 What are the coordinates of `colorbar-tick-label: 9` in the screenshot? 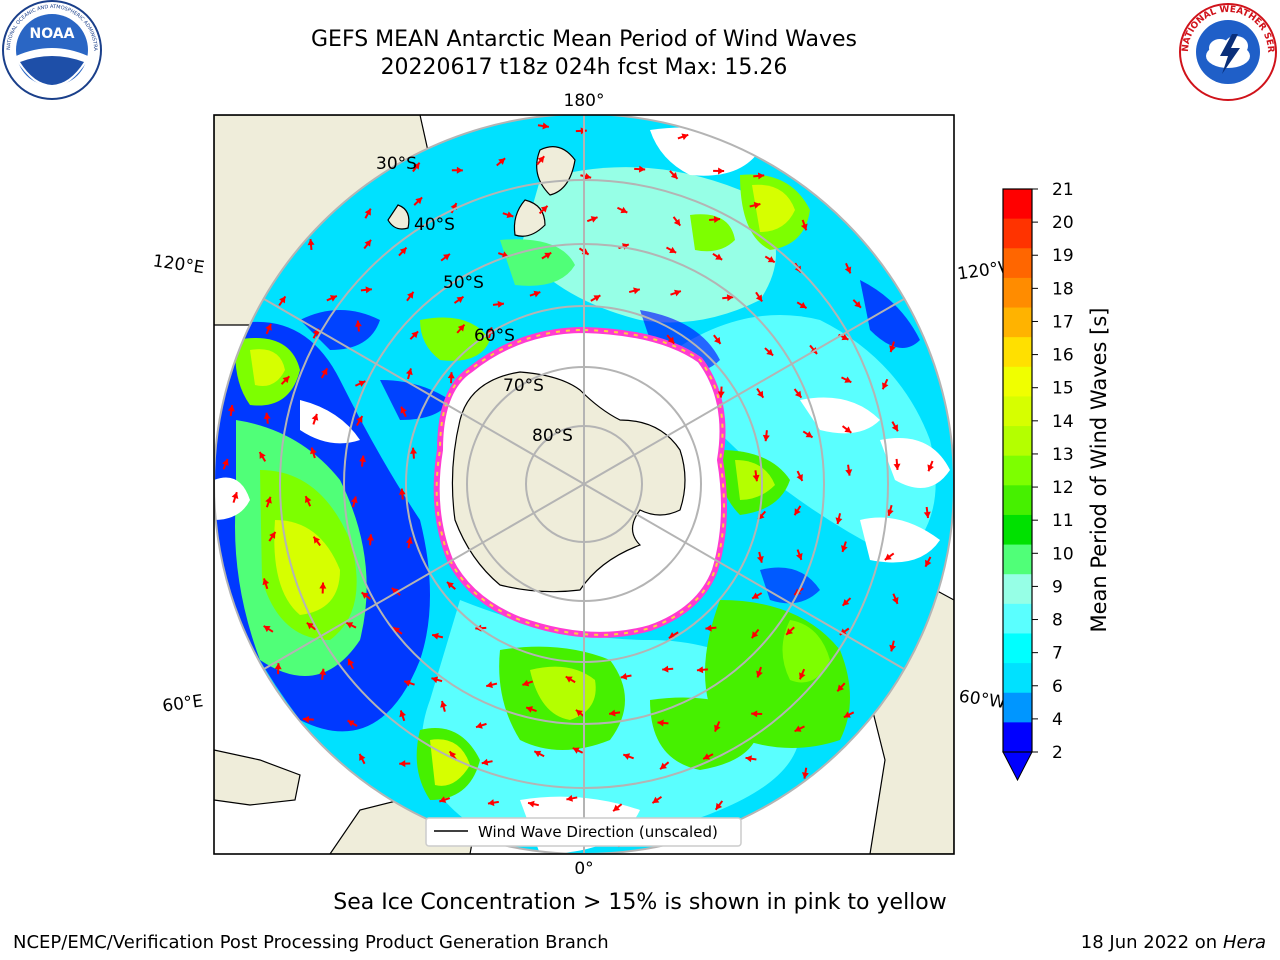 It's located at (1057, 587).